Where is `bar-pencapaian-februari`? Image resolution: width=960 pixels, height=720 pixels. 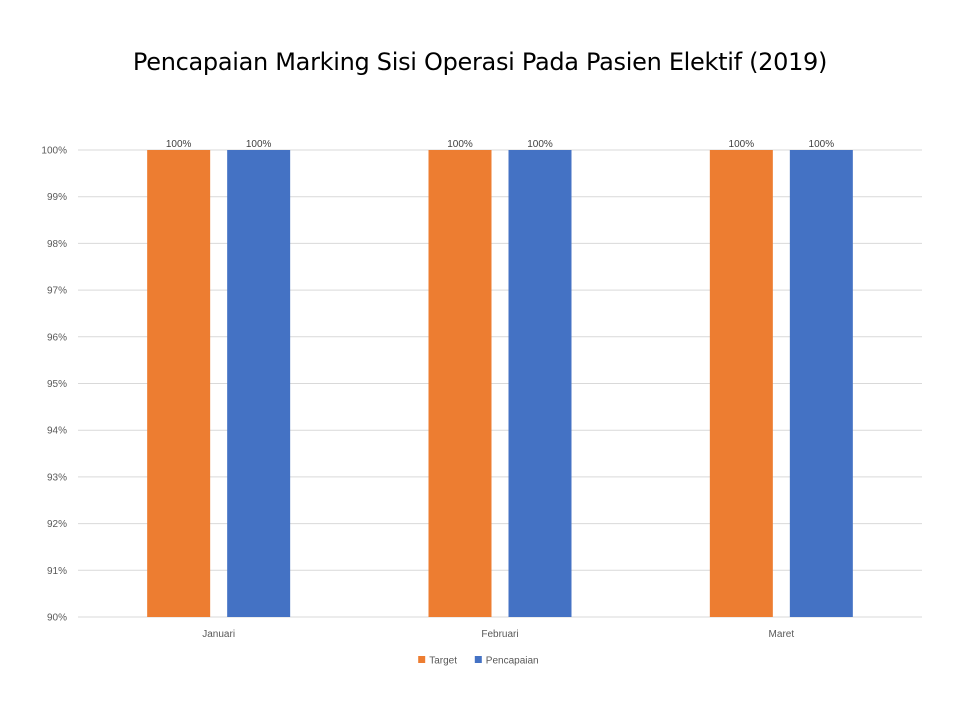
bar-pencapaian-februari is located at coordinates (540, 383).